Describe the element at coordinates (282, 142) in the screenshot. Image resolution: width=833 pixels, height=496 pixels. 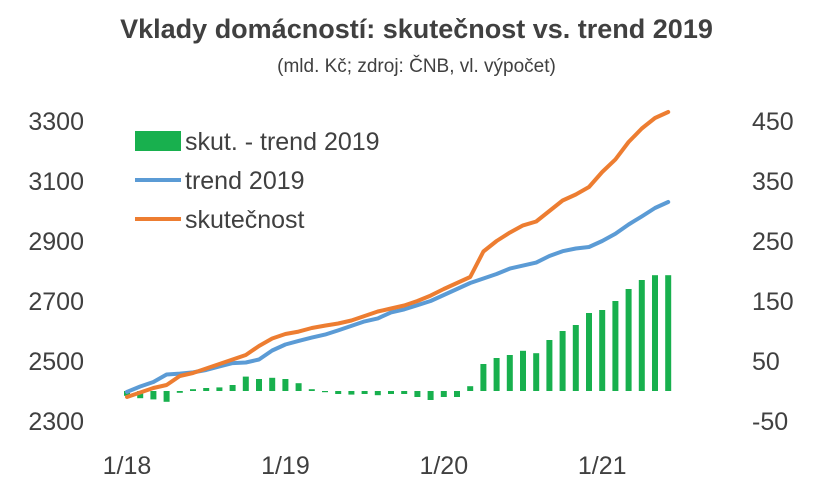
I see `legend-label: skut. - trend 2019` at that location.